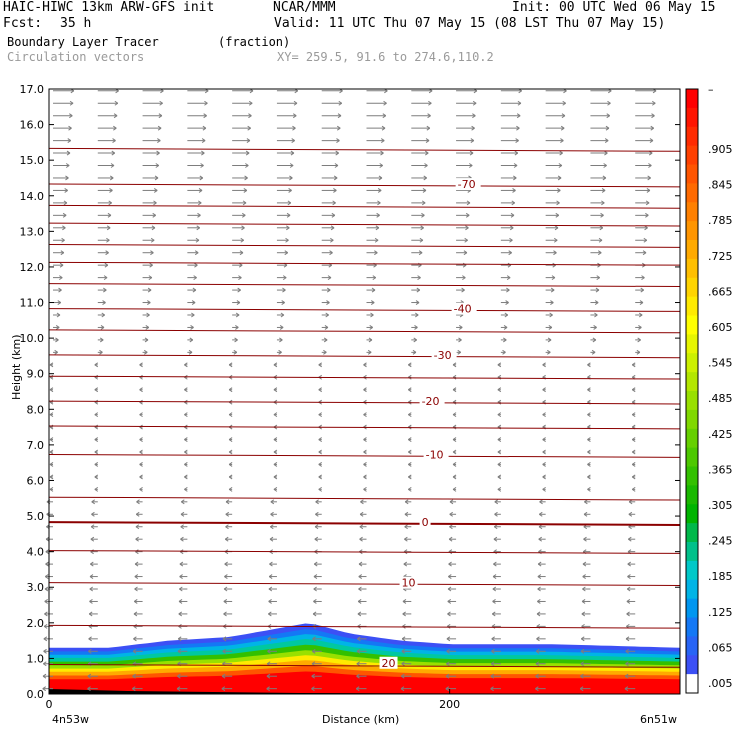  What do you see at coordinates (720, 576) in the screenshot?
I see `colorbar-label: .185` at bounding box center [720, 576].